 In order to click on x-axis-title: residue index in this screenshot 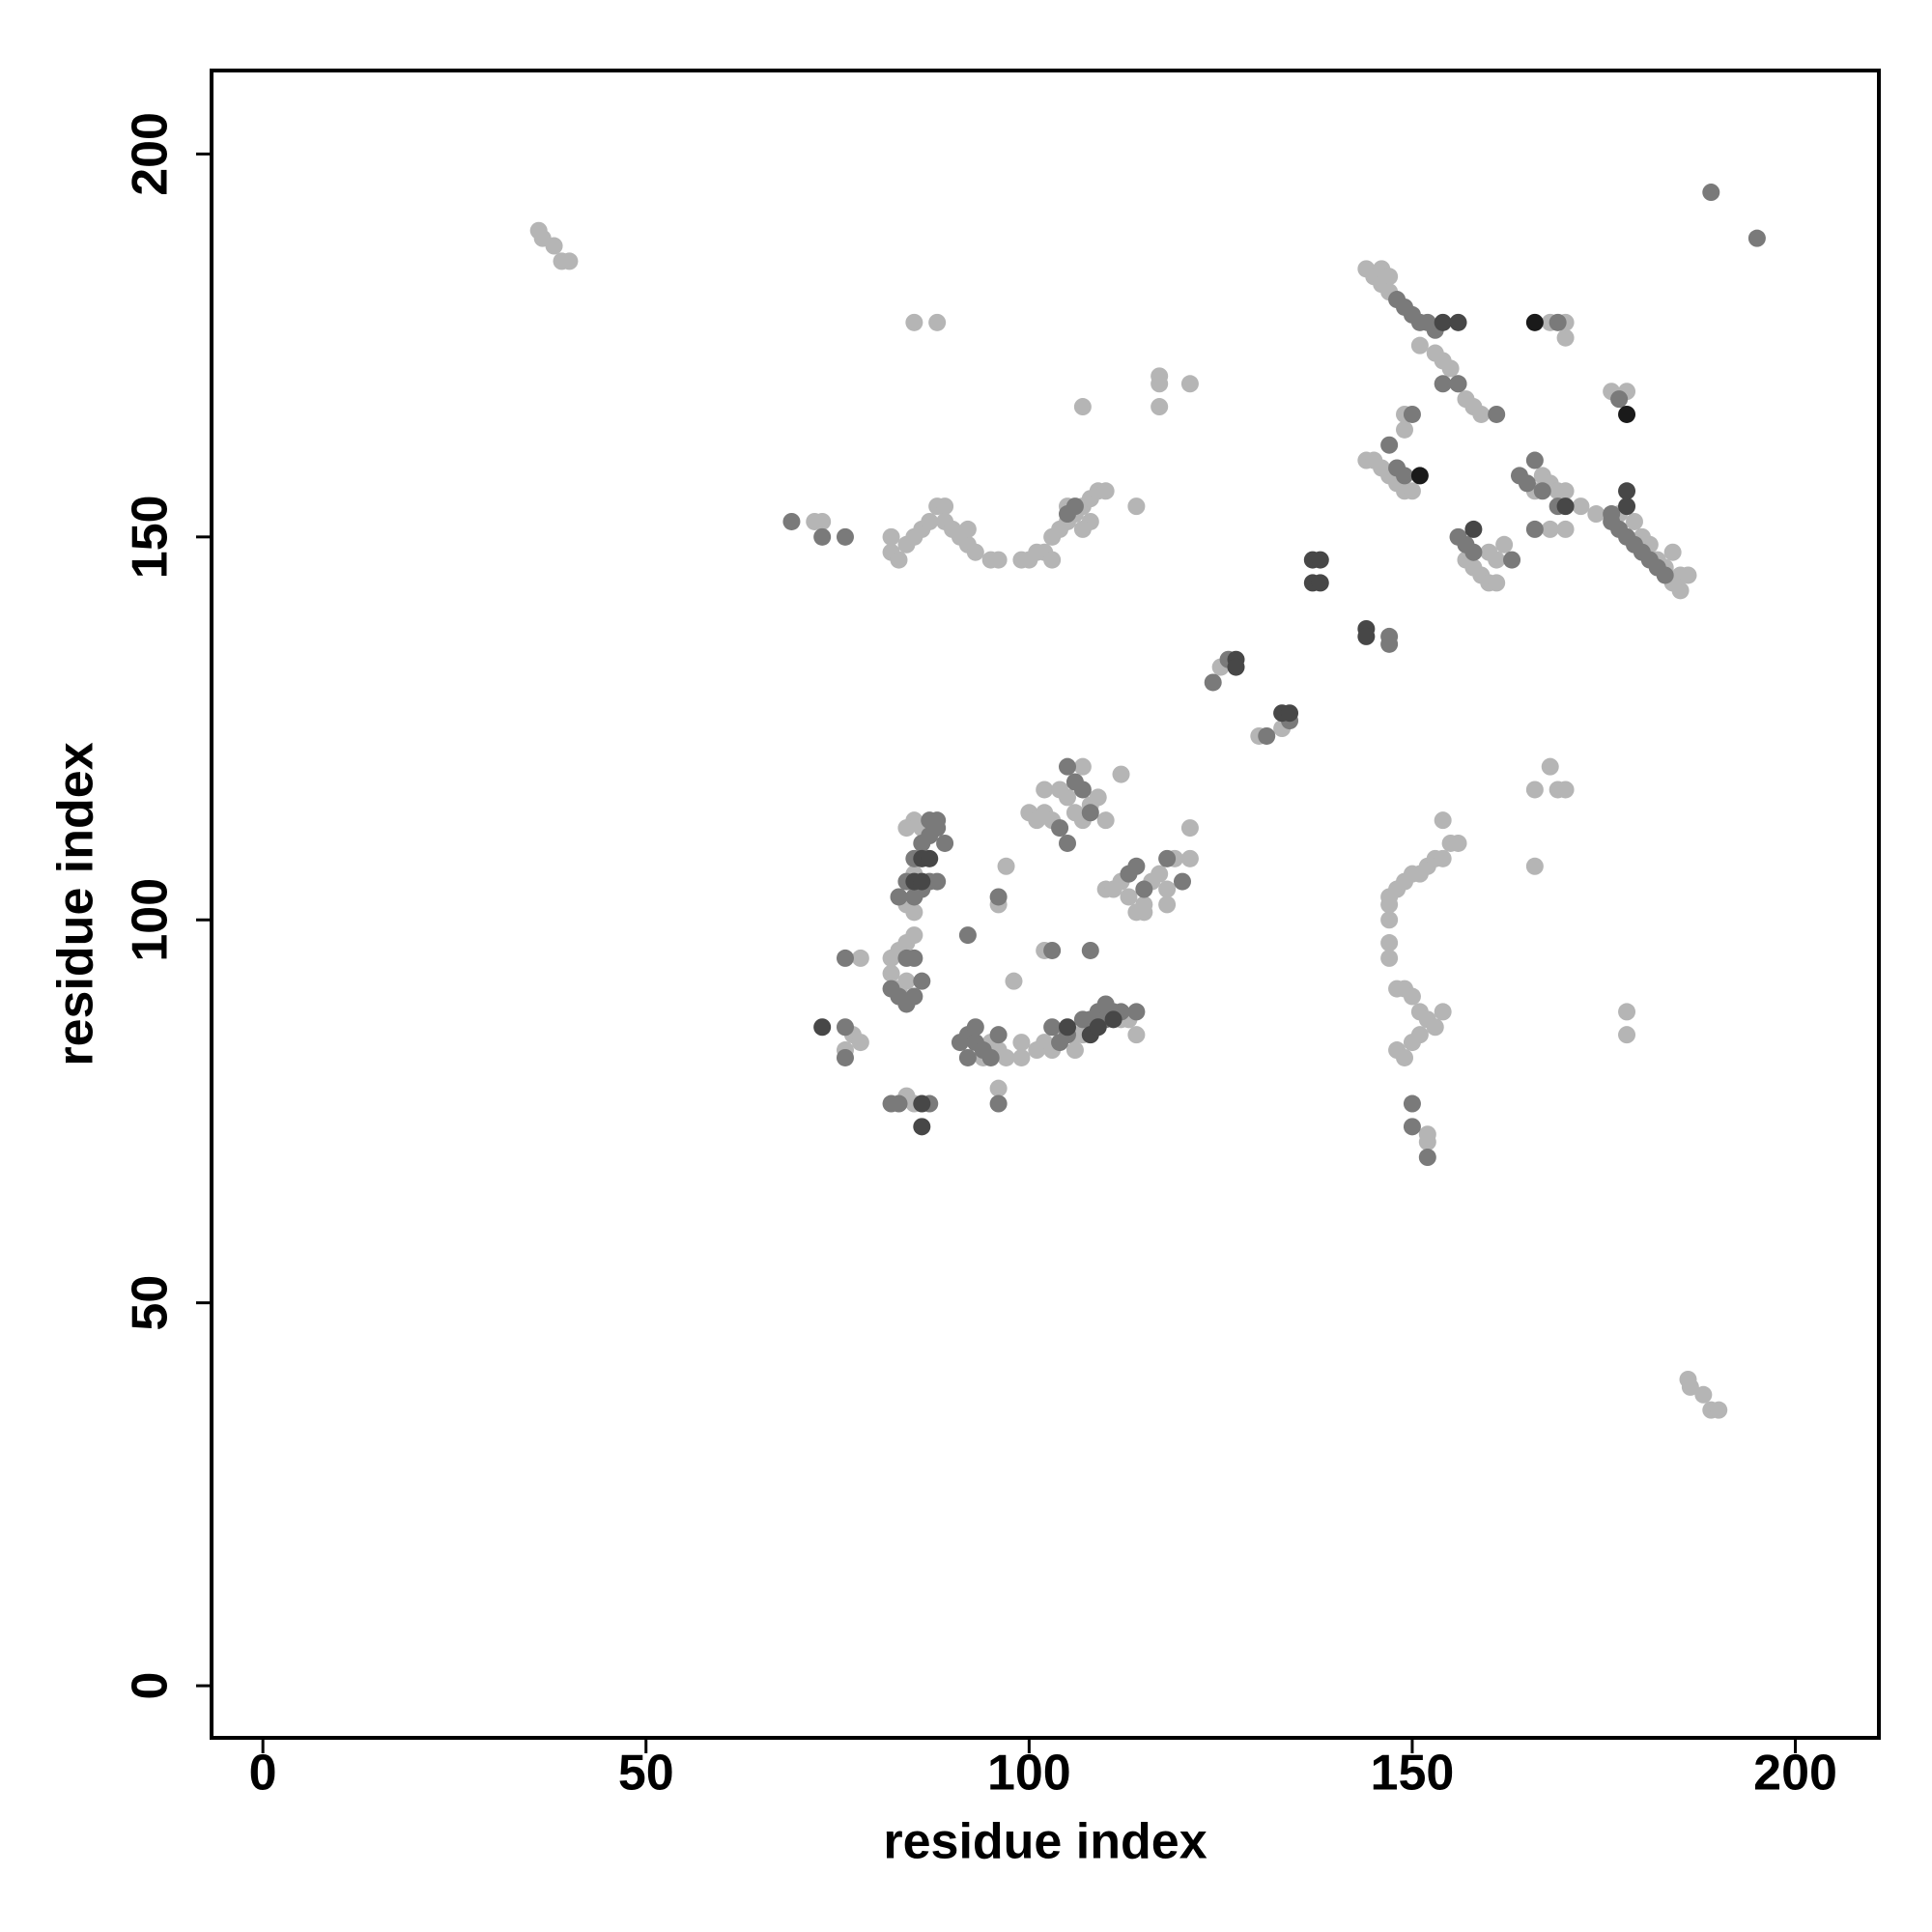, I will do `click(1045, 1842)`.